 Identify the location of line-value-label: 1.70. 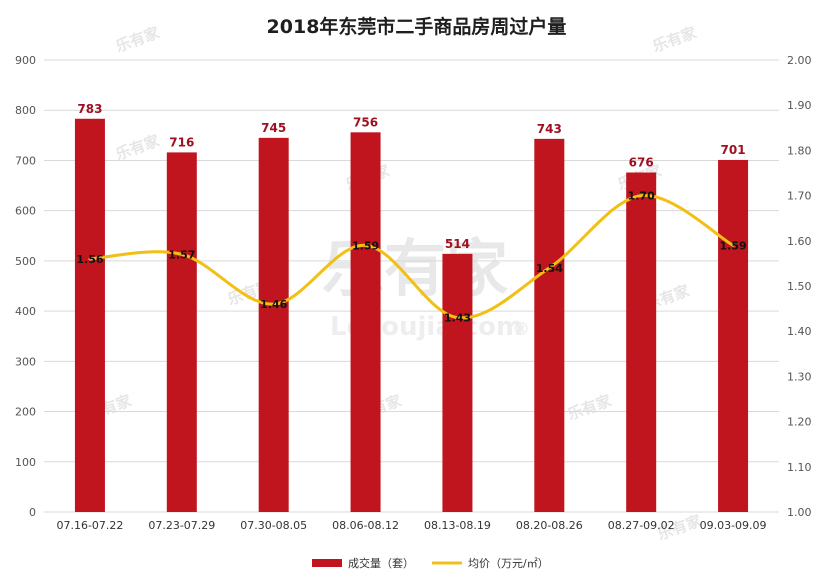
(641, 196).